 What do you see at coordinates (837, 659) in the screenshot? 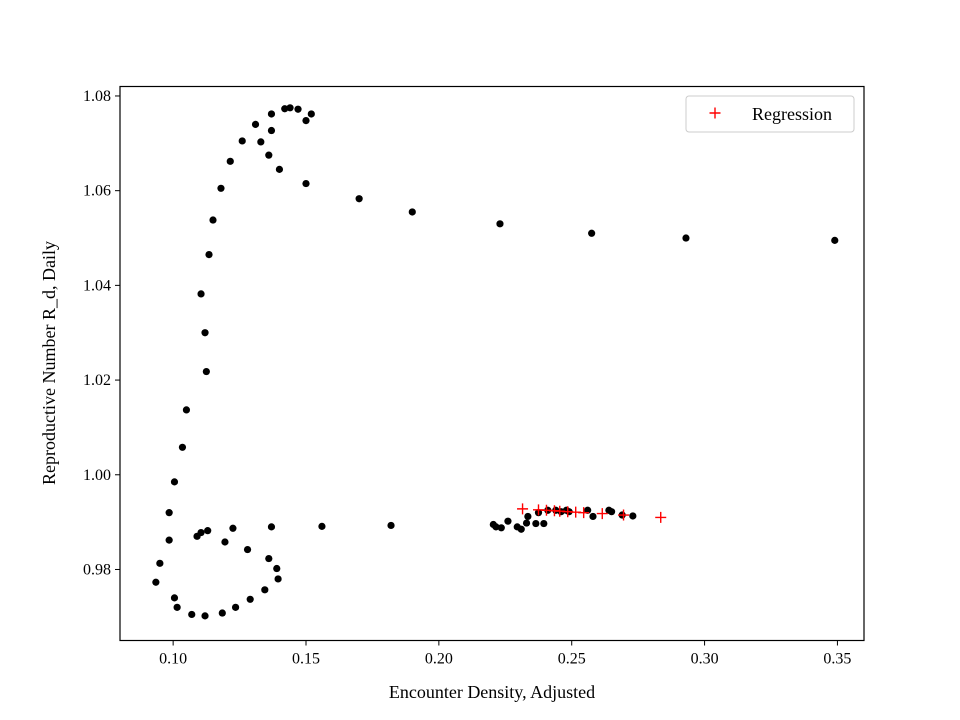
I see `x-tick-label: 0.35` at bounding box center [837, 659].